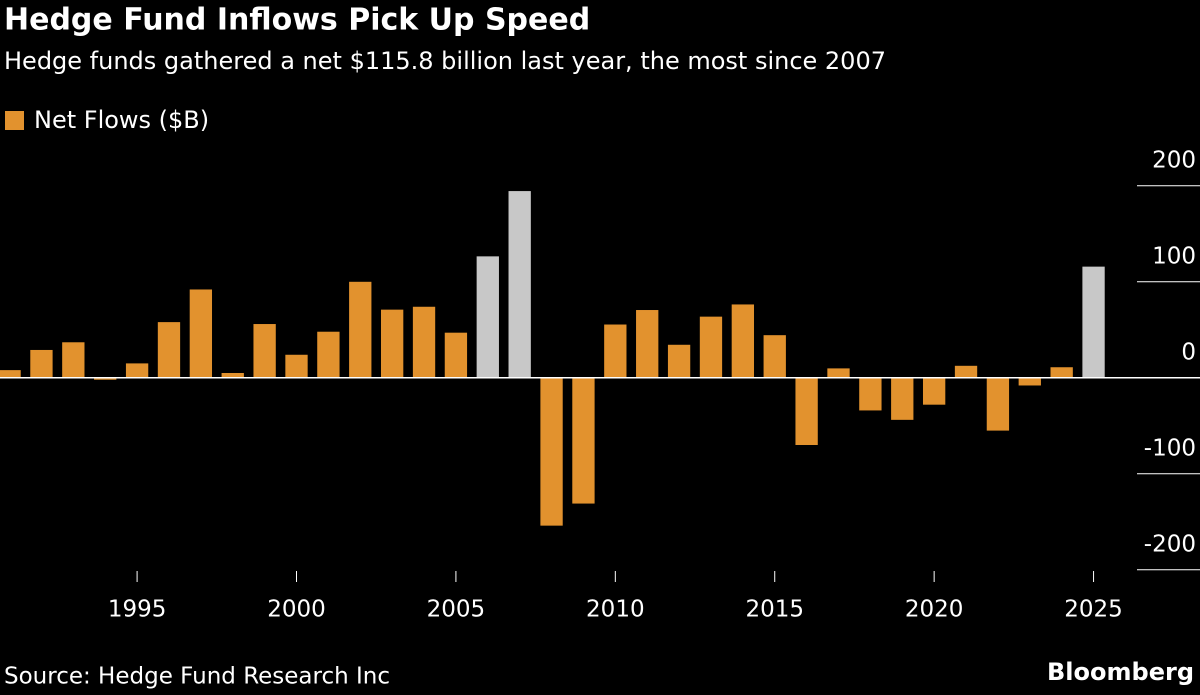 The image size is (1200, 695). Describe the element at coordinates (296, 610) in the screenshot. I see `x-tick-label: 2000` at that location.